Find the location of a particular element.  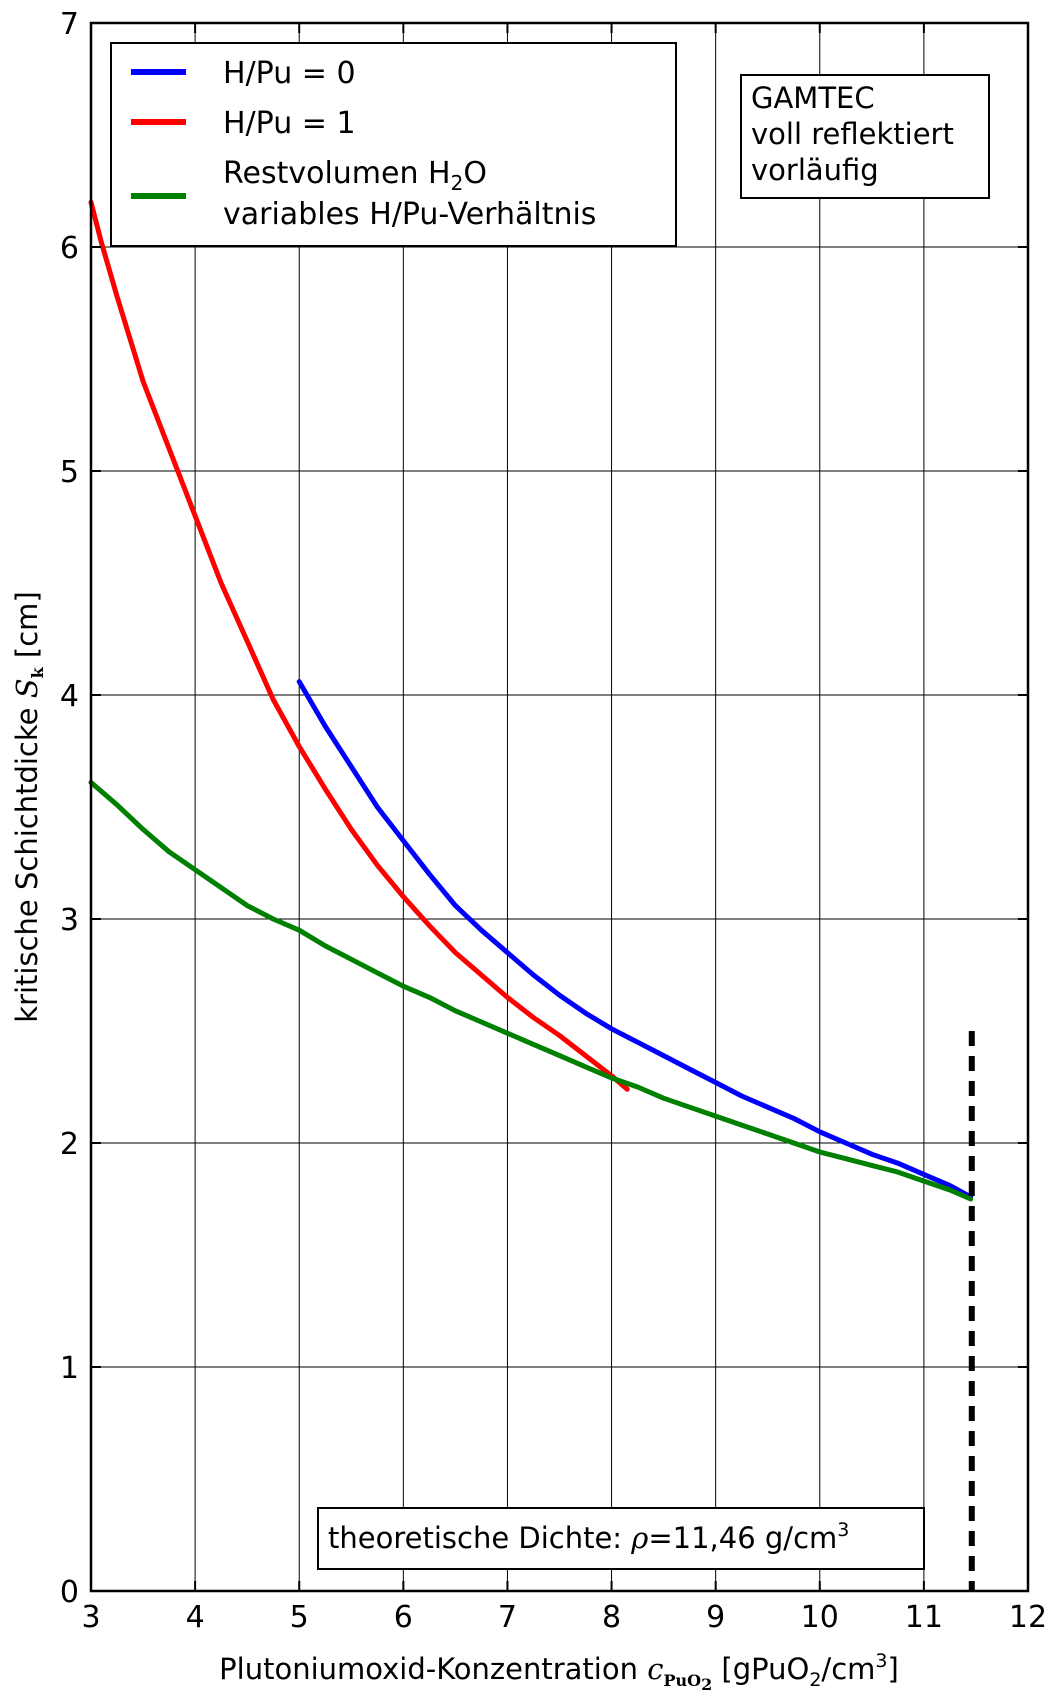

y-axis-label-unit: [cm] is located at coordinates (27, 629).